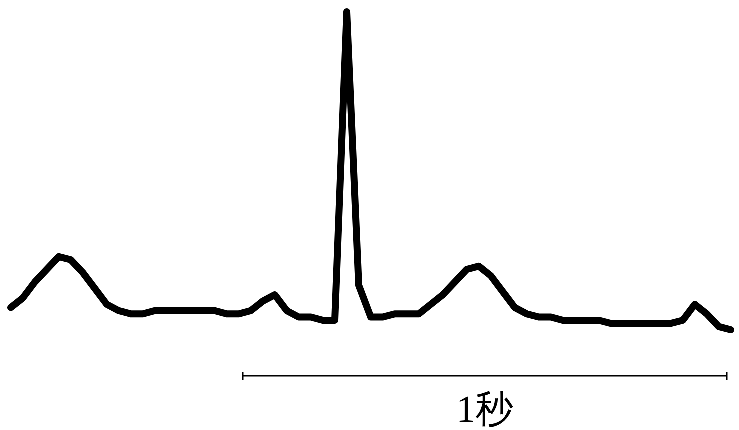 The height and width of the screenshot is (430, 739). What do you see at coordinates (485, 409) in the screenshot?
I see `text: 1秒` at bounding box center [485, 409].